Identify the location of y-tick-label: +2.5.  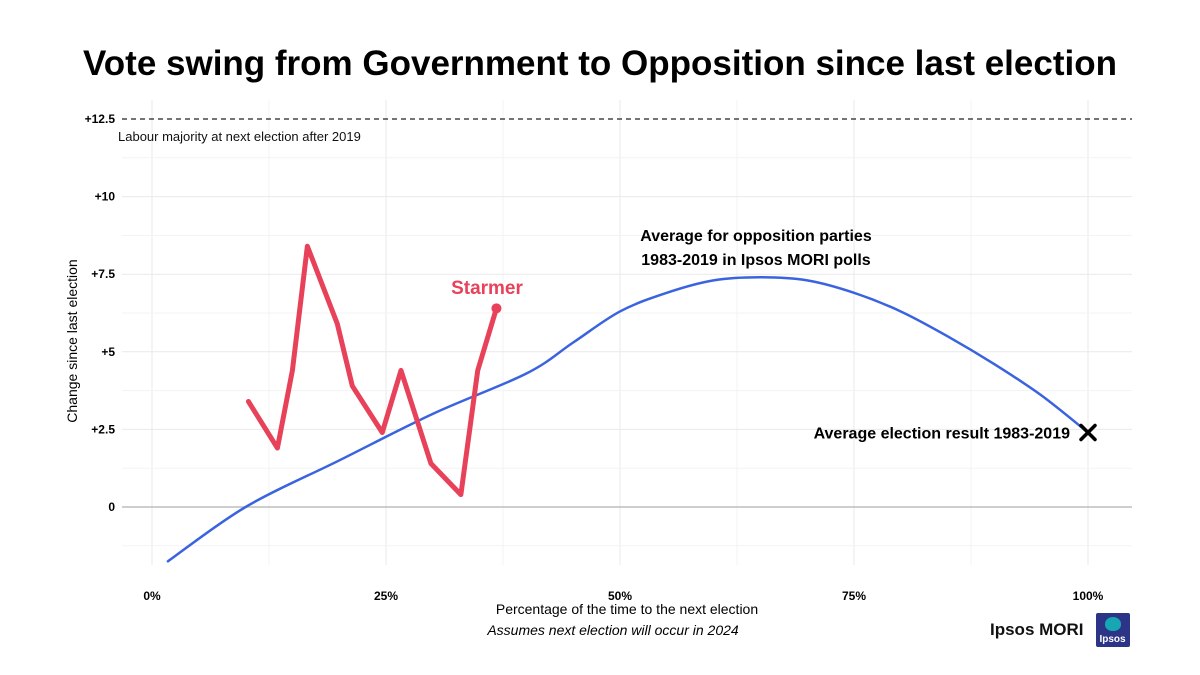
(103, 429).